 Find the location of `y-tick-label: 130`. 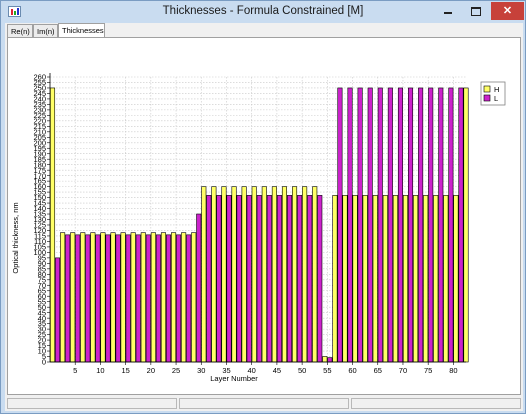

y-tick-label: 130 is located at coordinates (39, 219).